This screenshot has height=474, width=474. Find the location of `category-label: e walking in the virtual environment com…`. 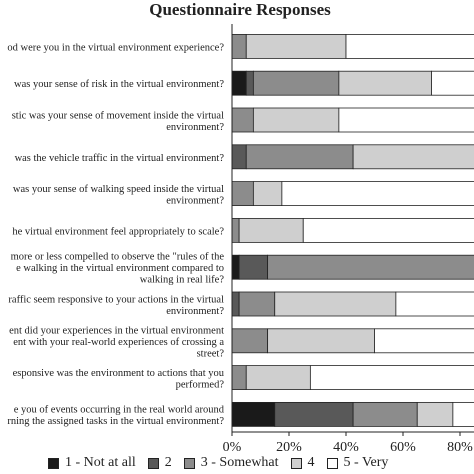

category-label: e walking in the virtual environment com… is located at coordinates (120, 268).